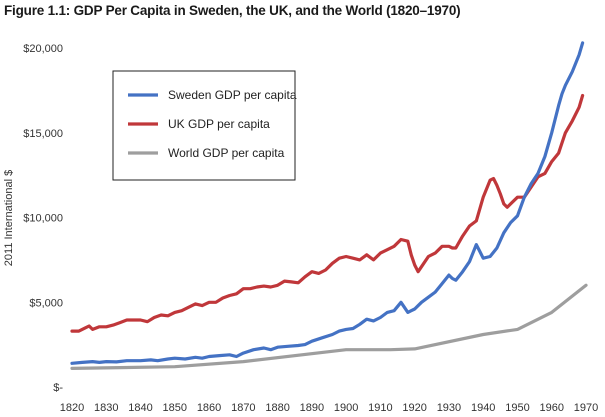 This screenshot has height=417, width=605. I want to click on y-axis: $- $5,000 $10,000 $15,000 $20,000, so click(43, 218).